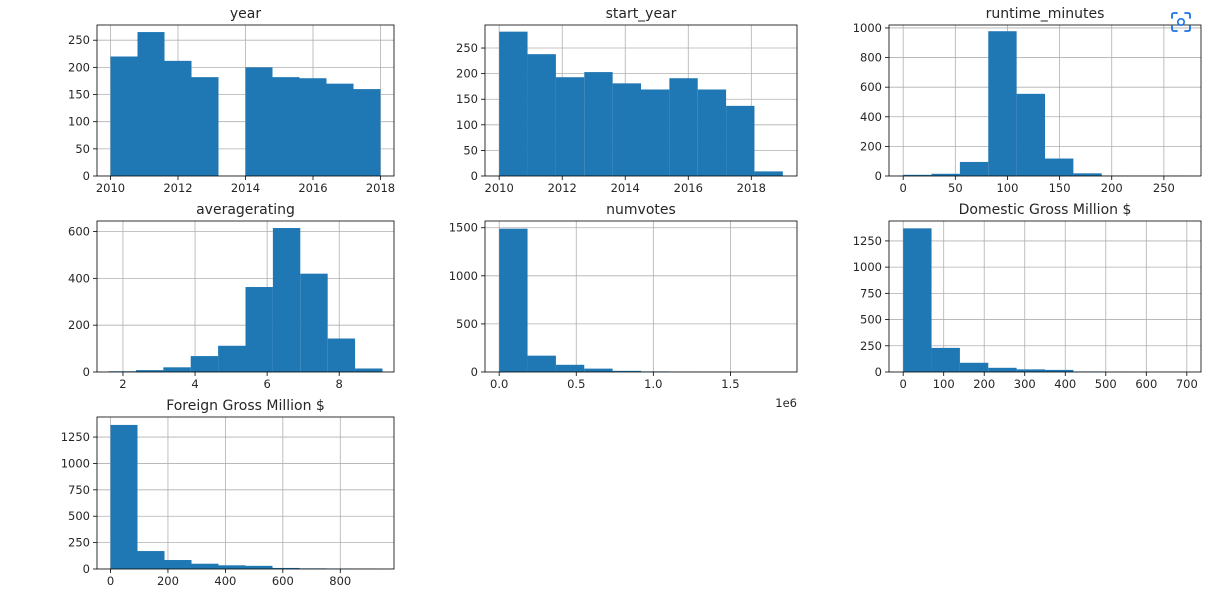 The height and width of the screenshot is (597, 1232). What do you see at coordinates (871, 58) in the screenshot?
I see `y-tick-label: 800` at bounding box center [871, 58].